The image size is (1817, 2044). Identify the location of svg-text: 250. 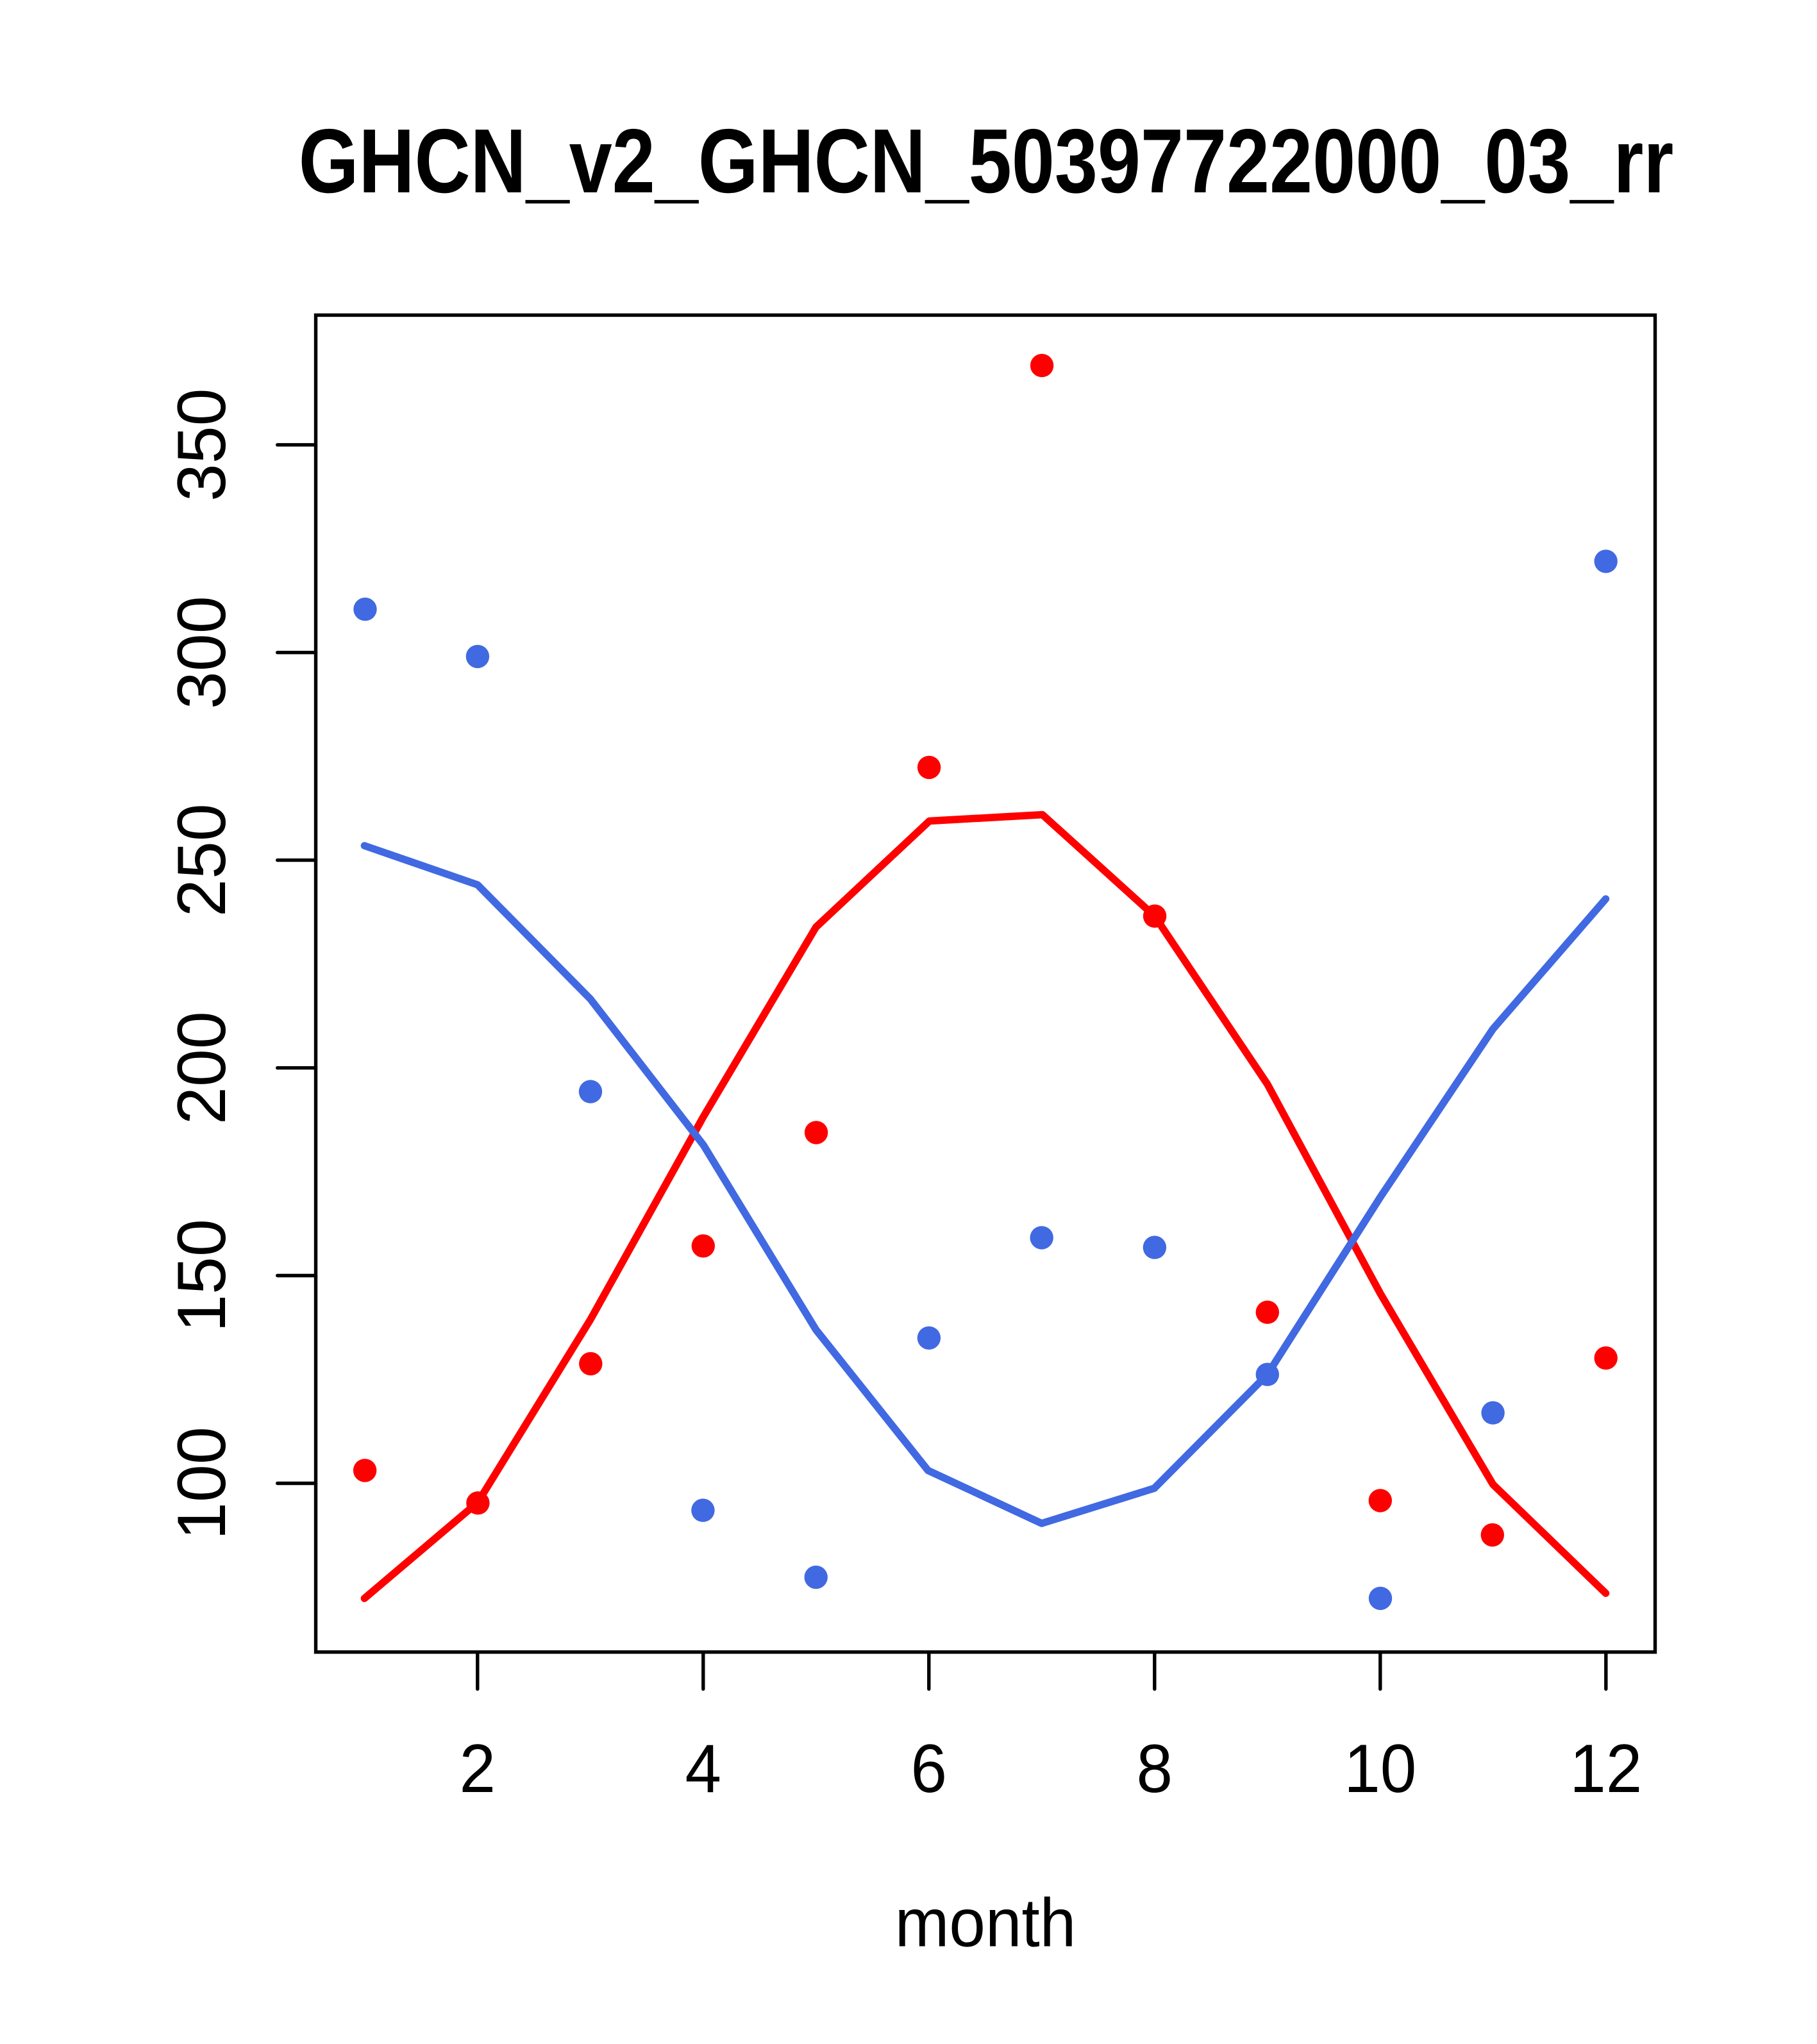
(201, 860).